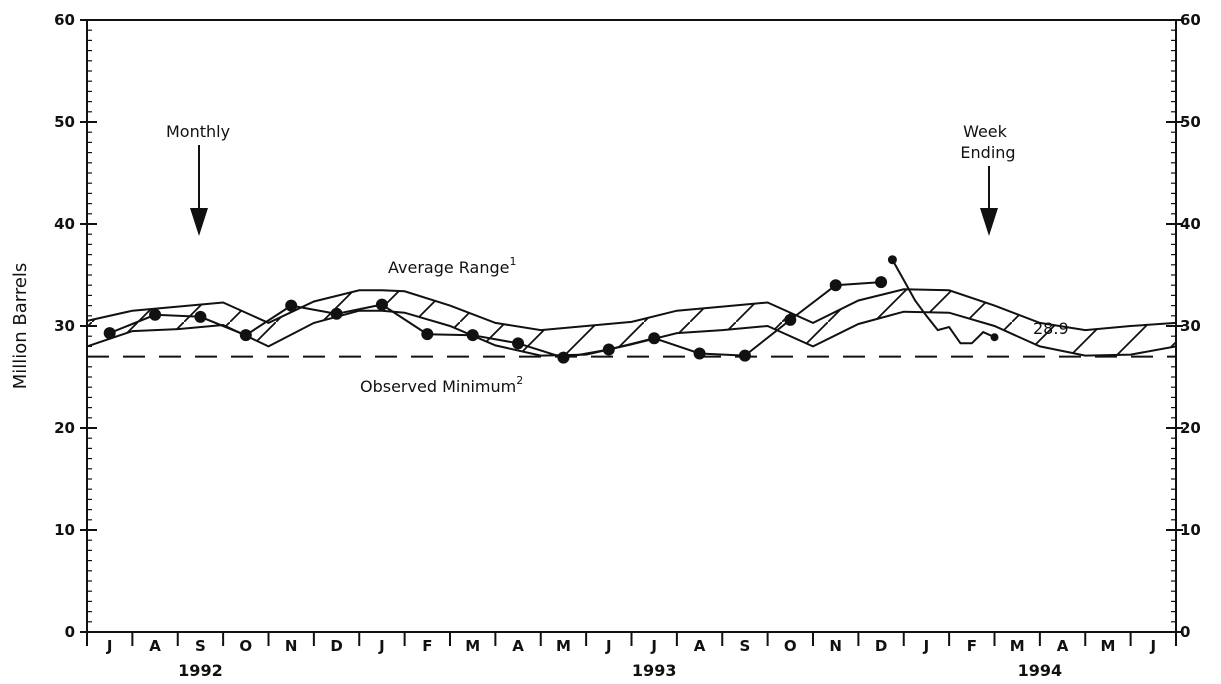 This screenshot has width=1221, height=684. What do you see at coordinates (985, 131) in the screenshot?
I see `week-ending-label-line1: Week` at bounding box center [985, 131].